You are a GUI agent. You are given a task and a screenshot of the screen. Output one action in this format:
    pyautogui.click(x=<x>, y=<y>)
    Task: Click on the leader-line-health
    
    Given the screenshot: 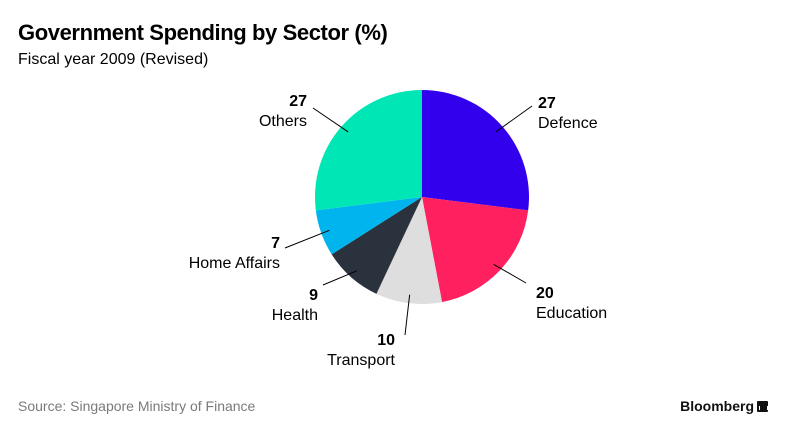 What is the action you would take?
    pyautogui.click(x=340, y=278)
    